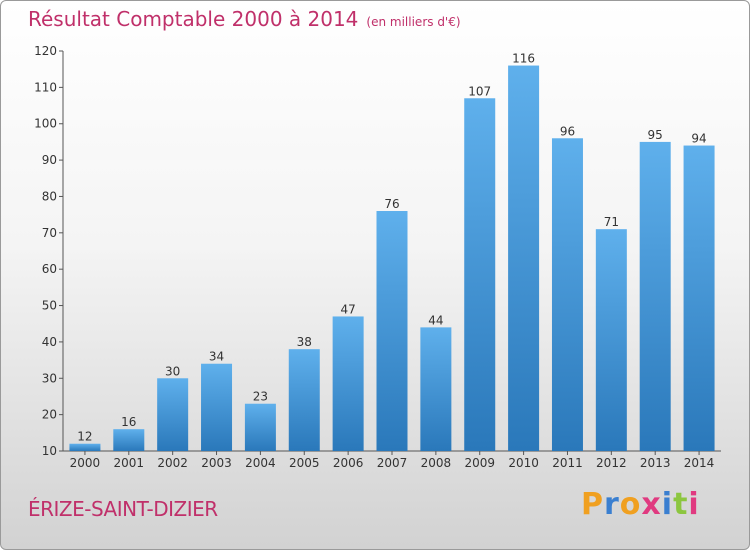 Image resolution: width=750 pixels, height=550 pixels. Describe the element at coordinates (45, 87) in the screenshot. I see `y-tick-label: 110` at that location.